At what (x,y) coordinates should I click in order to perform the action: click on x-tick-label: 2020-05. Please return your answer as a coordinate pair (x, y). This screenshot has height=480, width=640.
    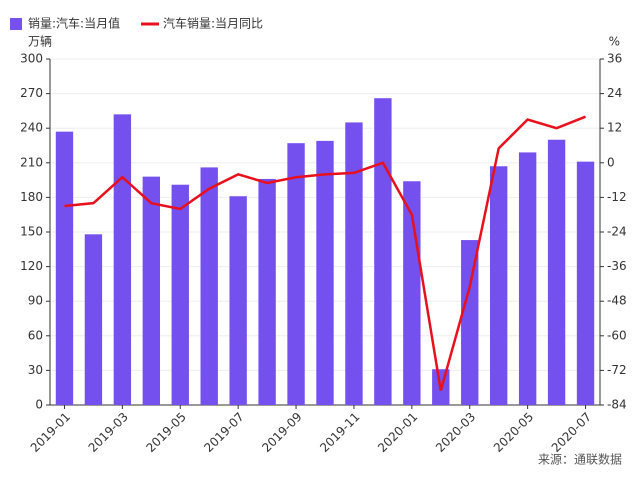
    Looking at the image, I should click on (513, 432).